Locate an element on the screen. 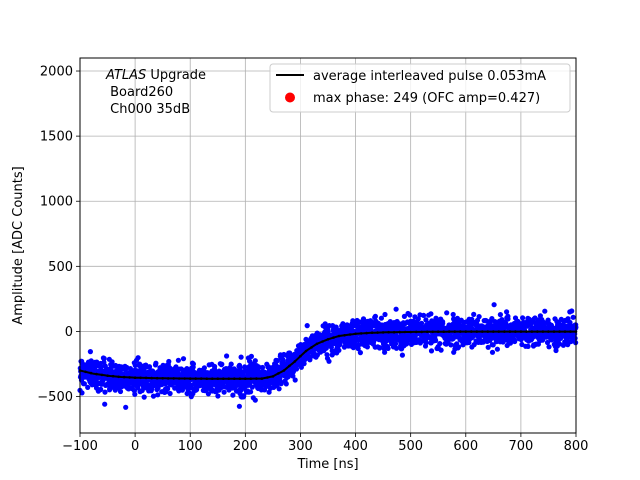 The image size is (640, 480). legend-box is located at coordinates (420, 88).